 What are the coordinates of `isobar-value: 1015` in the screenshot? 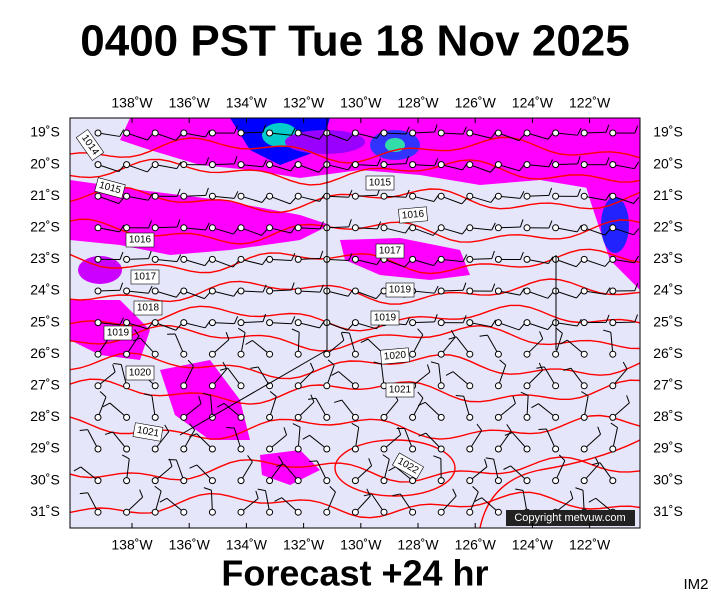 It's located at (380, 183).